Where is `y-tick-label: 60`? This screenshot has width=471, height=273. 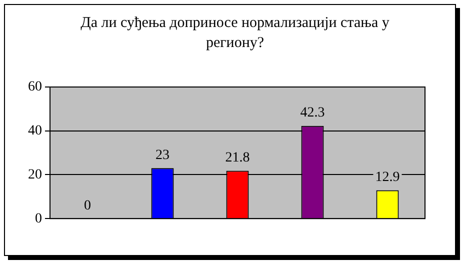 y-tick-label: 60 is located at coordinates (35, 87).